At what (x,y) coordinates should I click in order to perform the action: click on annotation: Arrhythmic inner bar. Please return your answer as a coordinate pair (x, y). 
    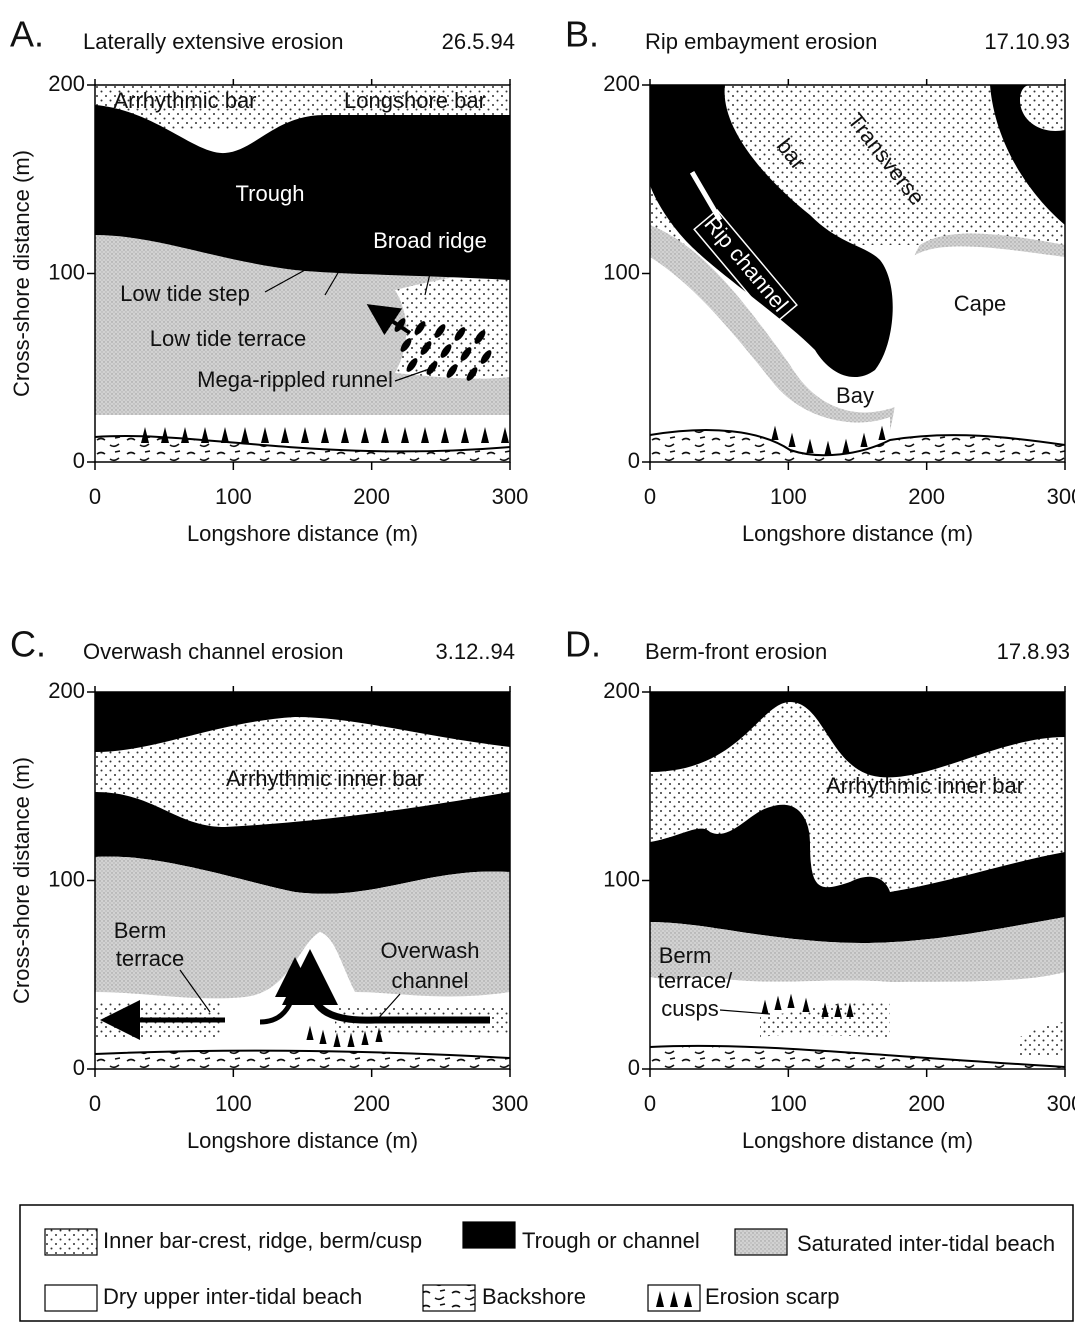
    Looking at the image, I should click on (925, 785).